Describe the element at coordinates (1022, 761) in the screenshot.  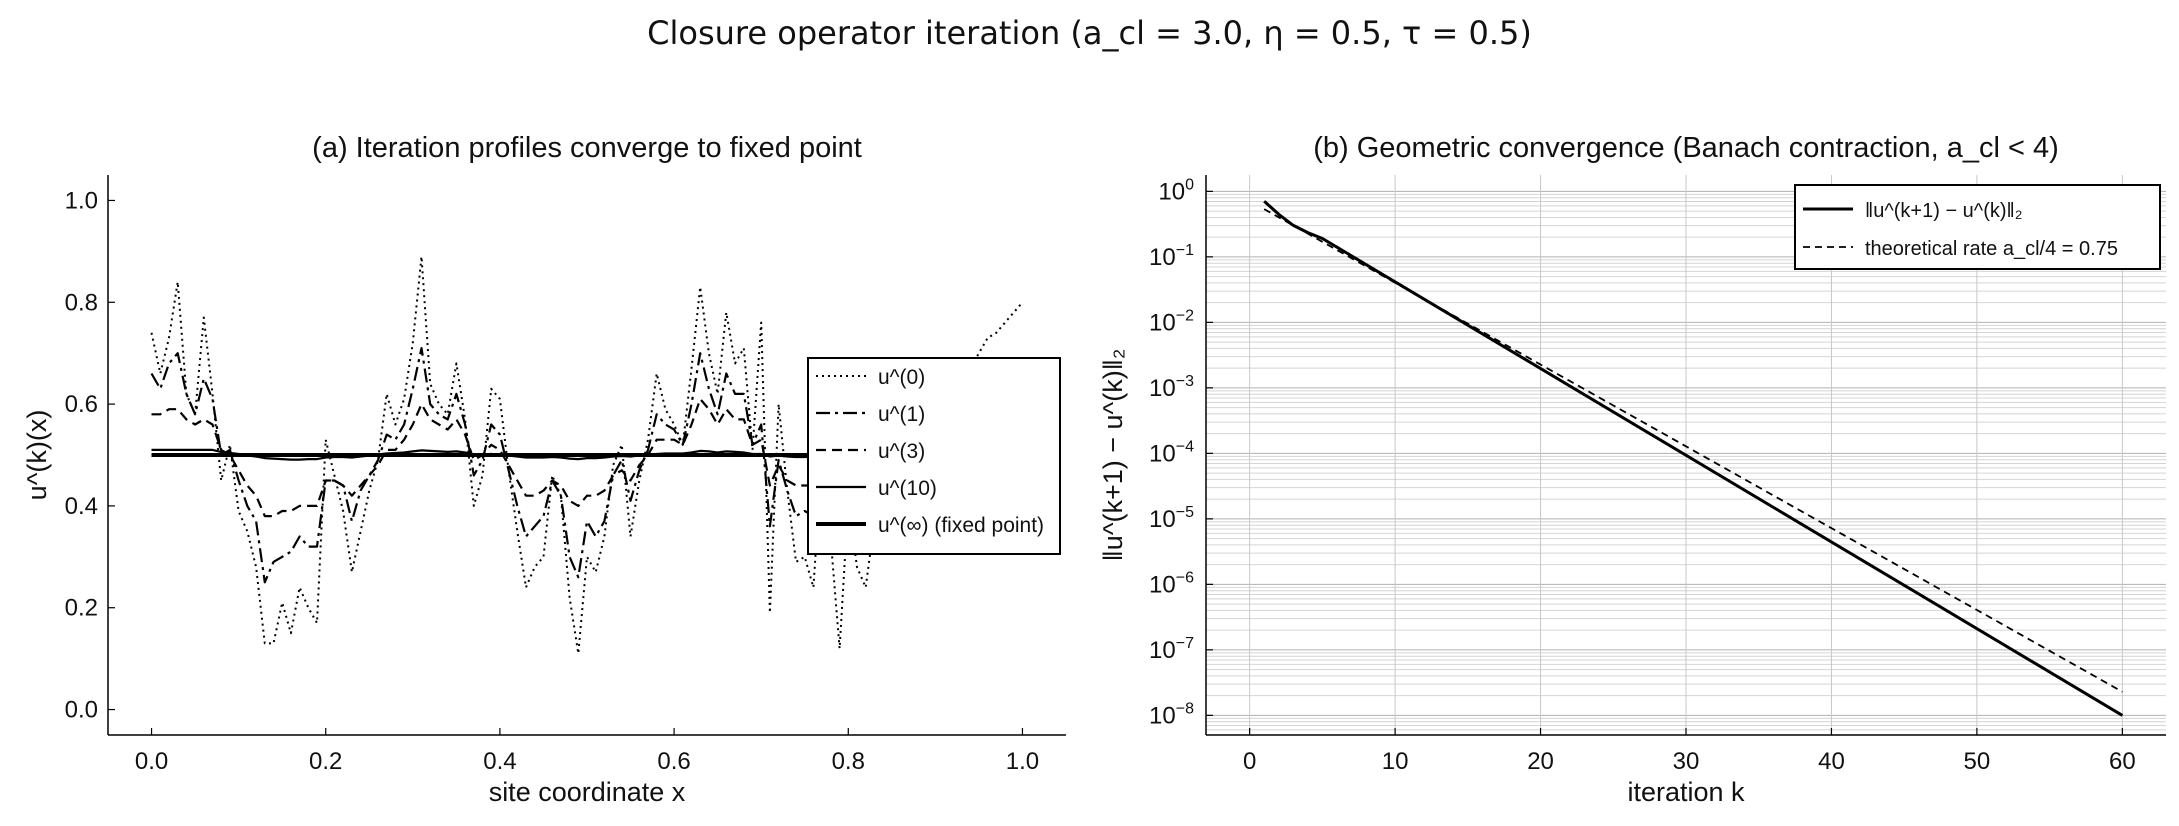
I see `panel-a-x-tick-label: 1.0` at that location.